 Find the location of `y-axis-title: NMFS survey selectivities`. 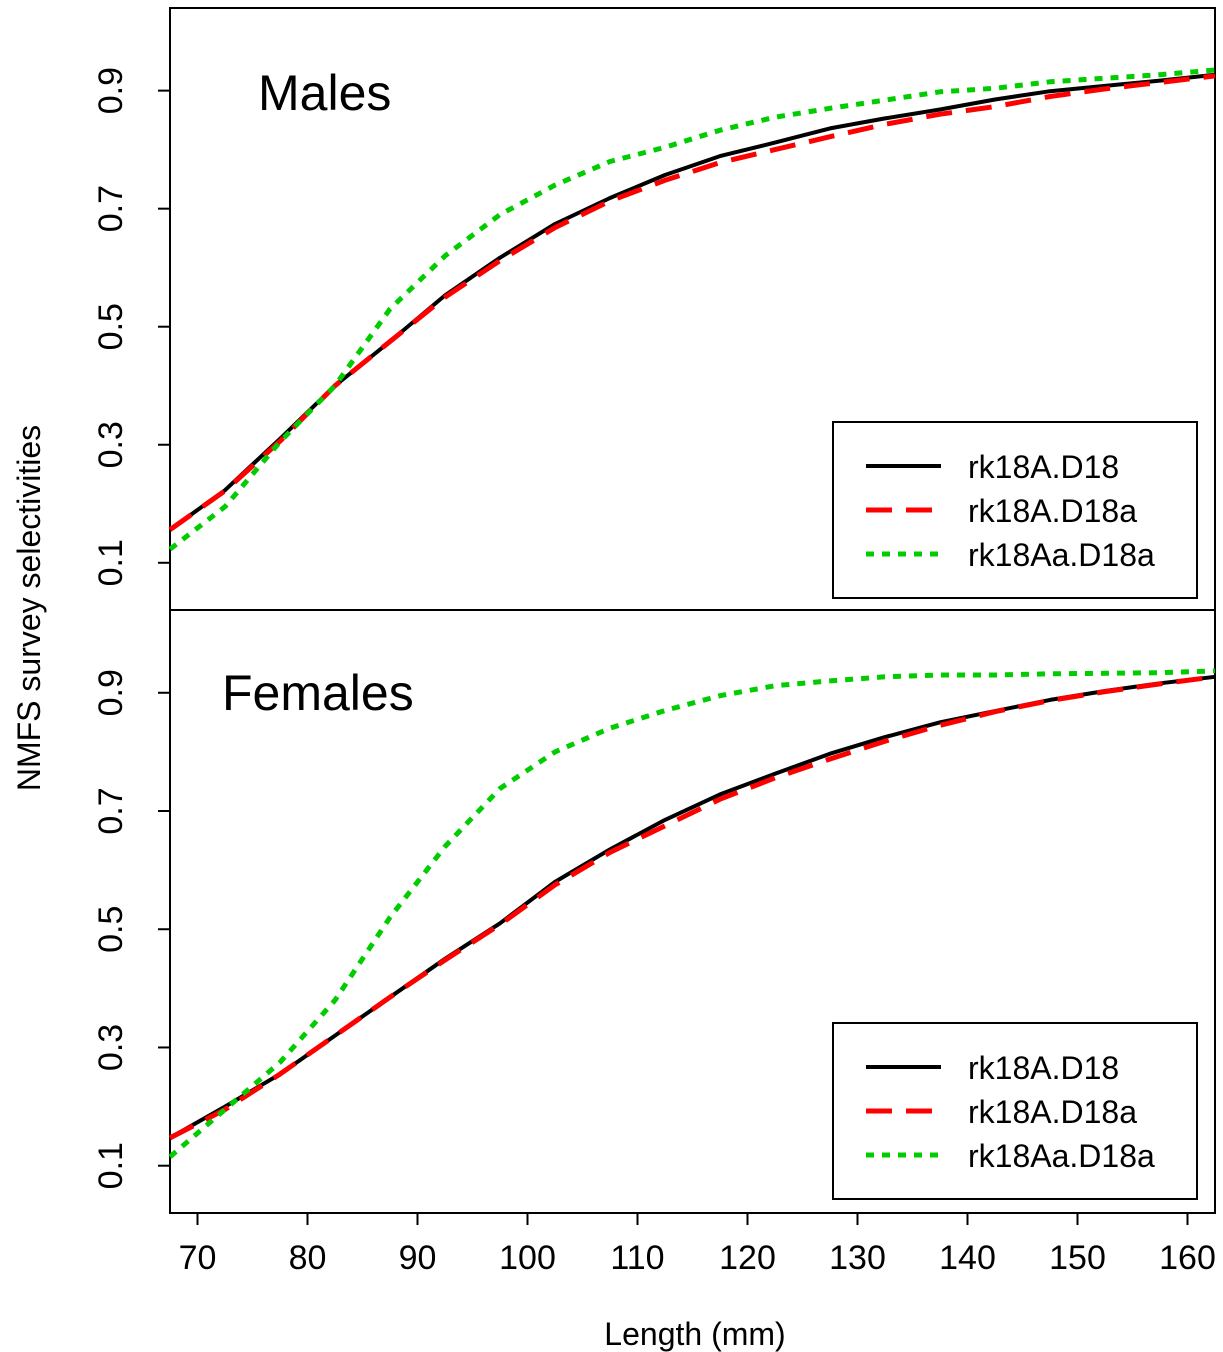

y-axis-title: NMFS survey selectivities is located at coordinates (29, 608).